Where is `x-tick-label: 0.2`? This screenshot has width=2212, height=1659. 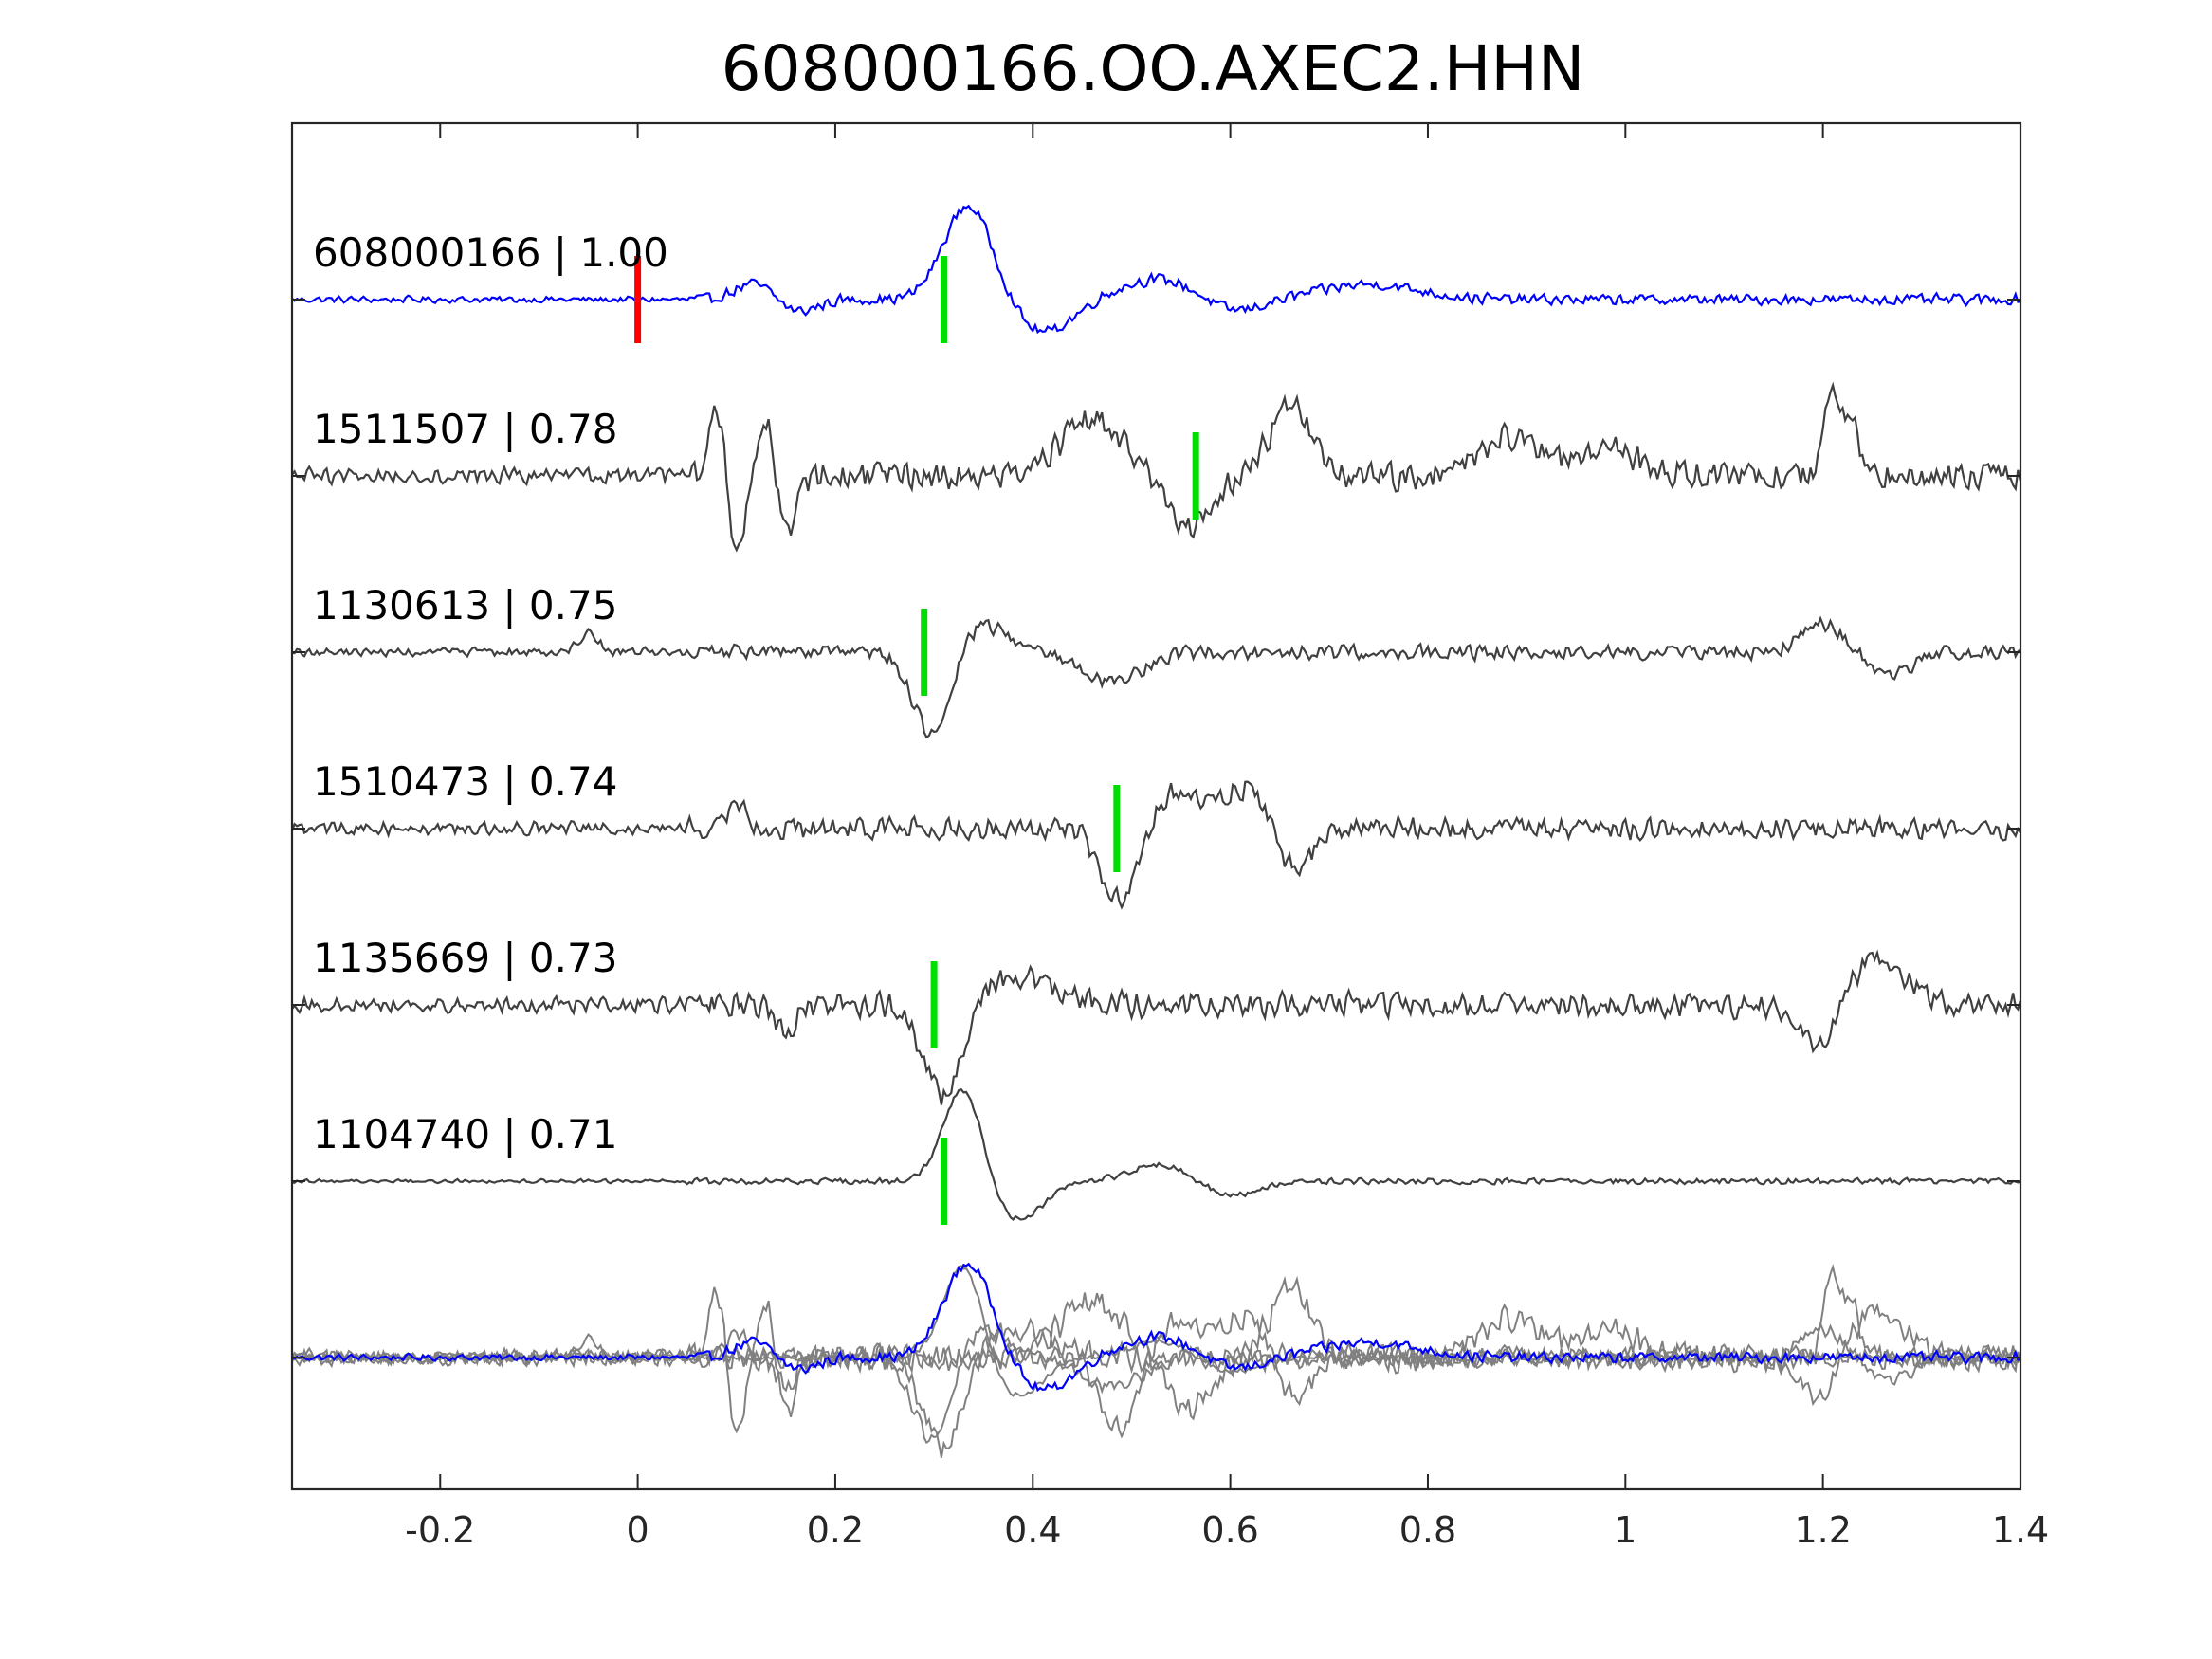 x-tick-label: 0.2 is located at coordinates (835, 1530).